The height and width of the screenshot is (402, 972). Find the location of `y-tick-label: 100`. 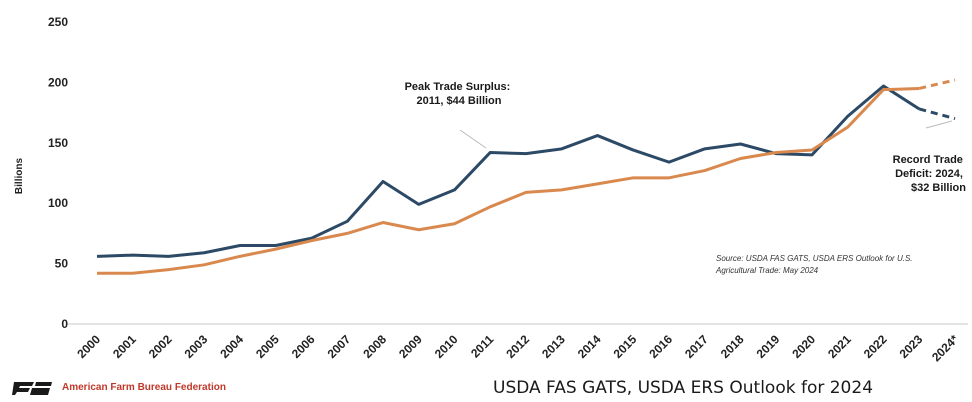

y-tick-label: 100 is located at coordinates (58, 203).